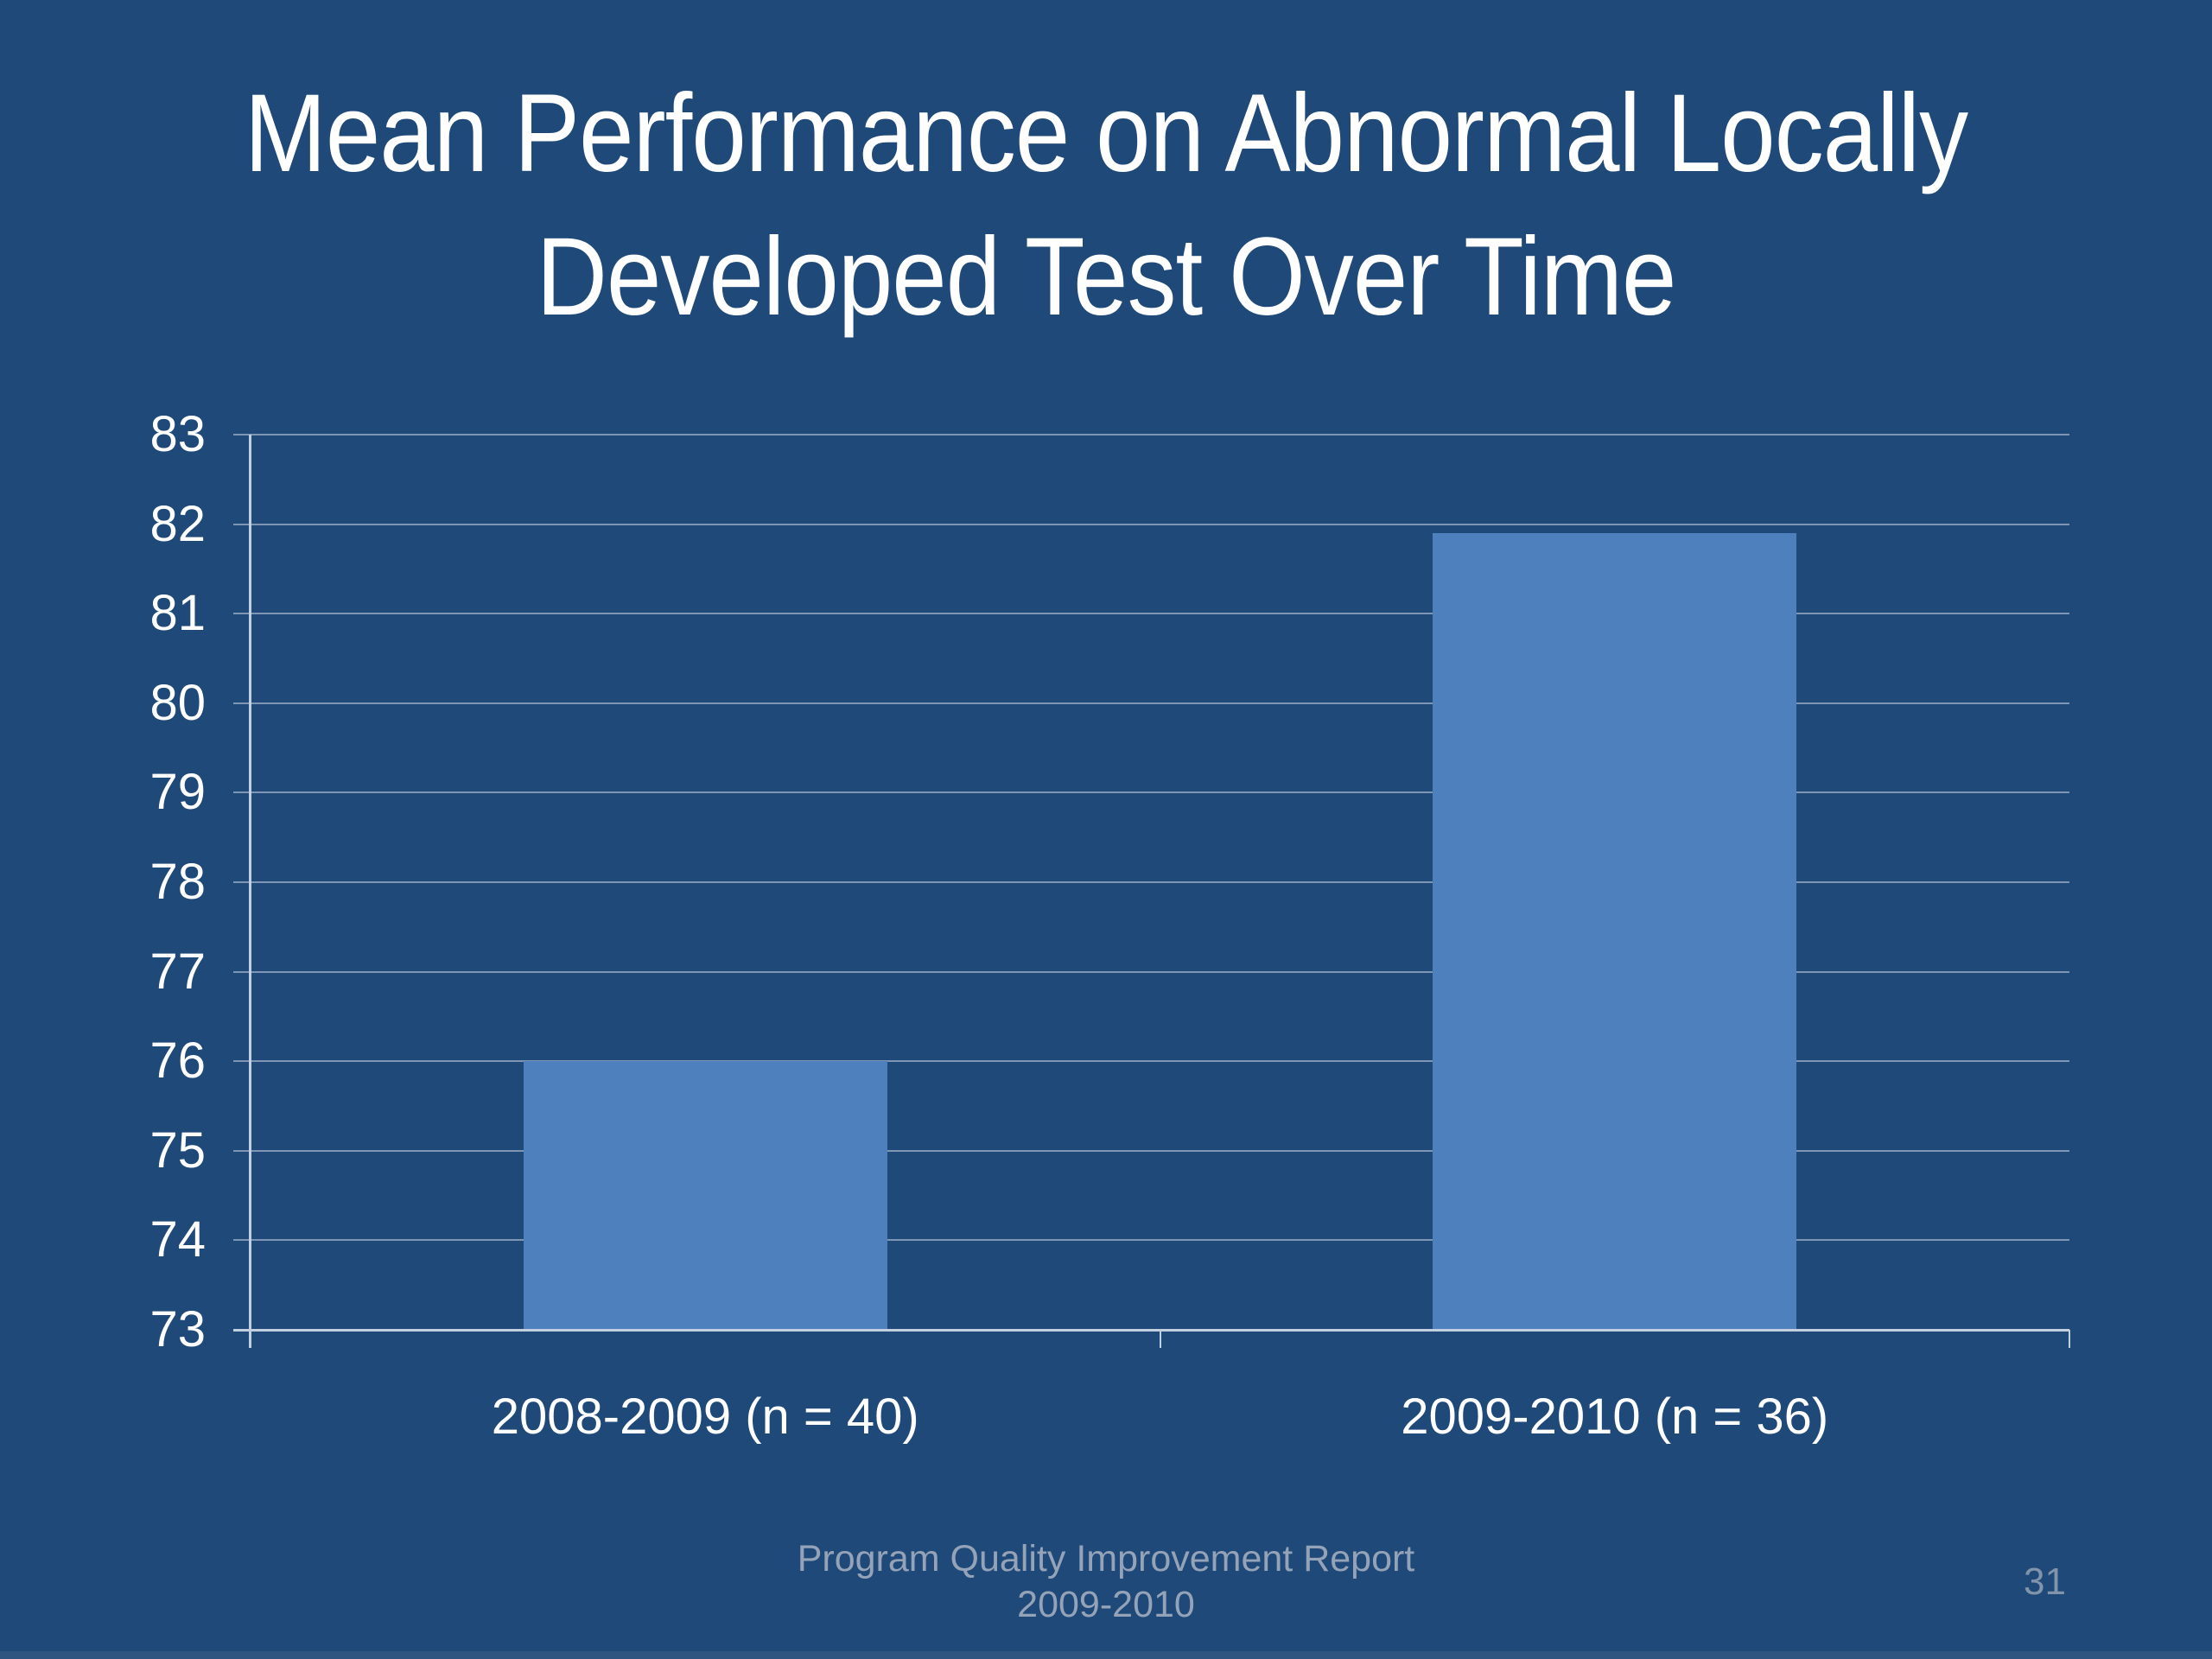  Describe the element at coordinates (1106, 277) in the screenshot. I see `slide-title-line2: Developed Test Over Time` at that location.